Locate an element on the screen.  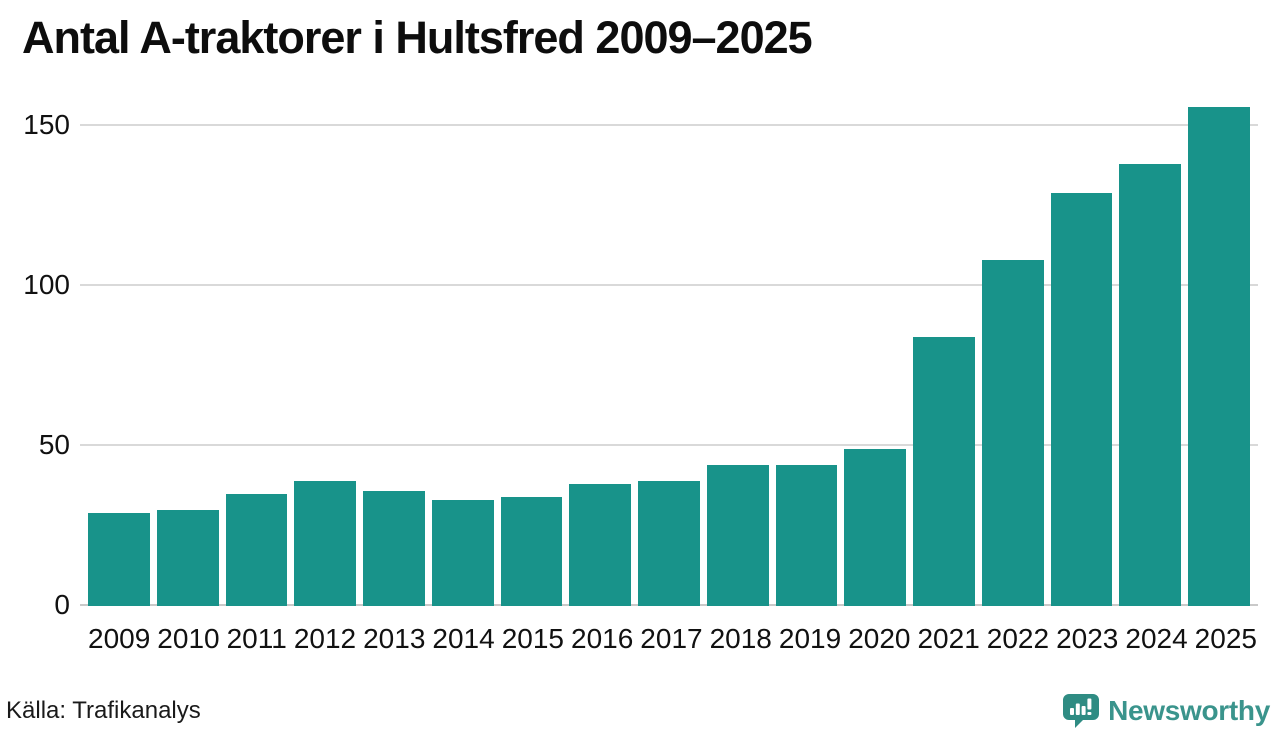
x-tick-label-2020: 2020 is located at coordinates (879, 638).